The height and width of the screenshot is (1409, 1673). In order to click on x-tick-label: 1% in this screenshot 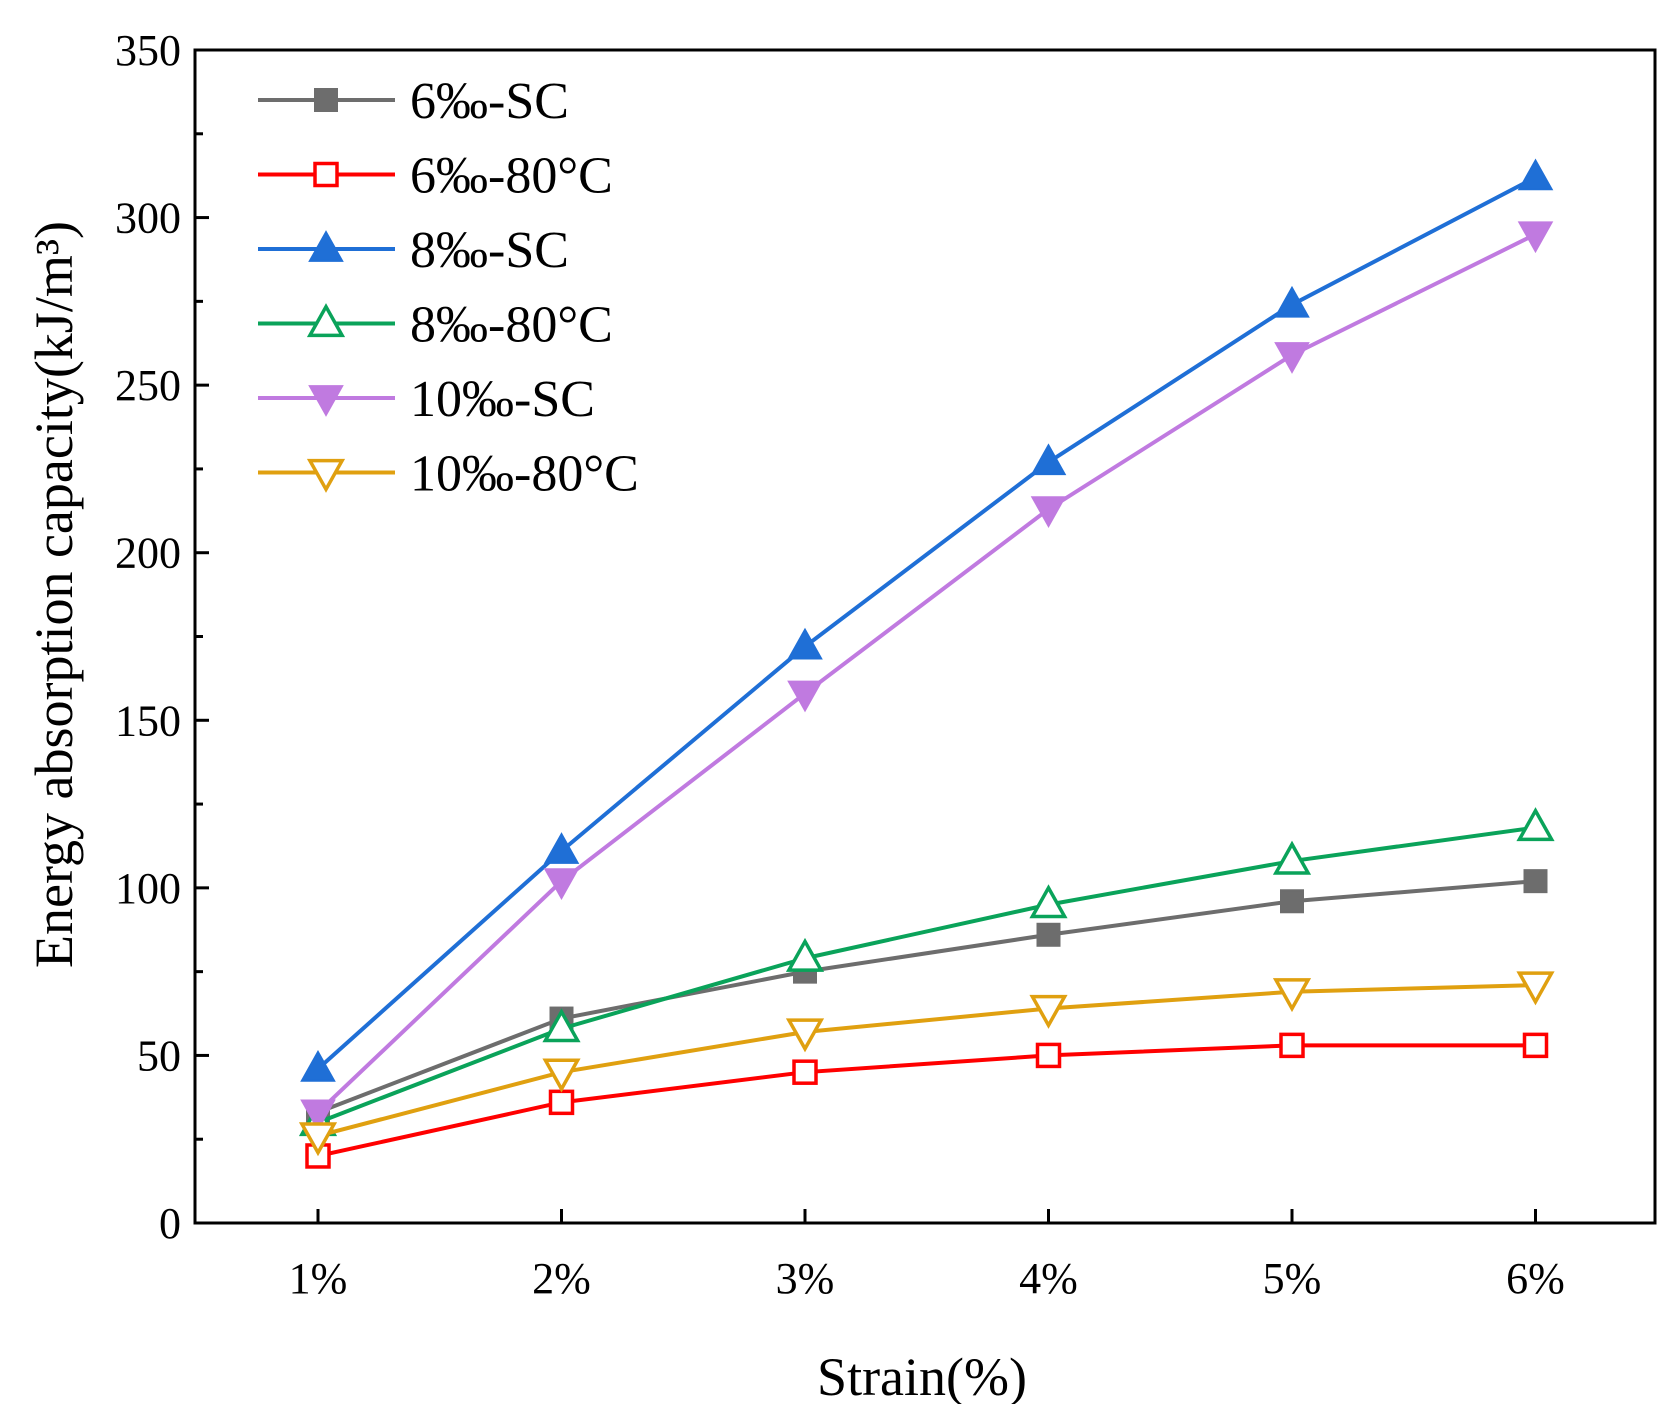, I will do `click(318, 1278)`.